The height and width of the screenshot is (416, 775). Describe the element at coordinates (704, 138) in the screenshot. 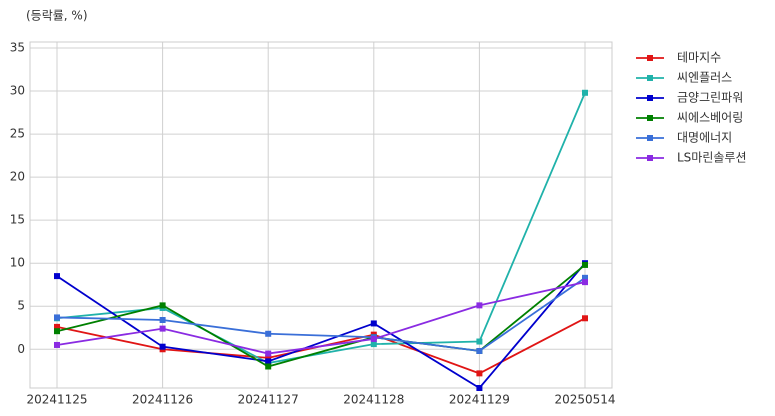

I see `legend-label: 대명에너지` at that location.